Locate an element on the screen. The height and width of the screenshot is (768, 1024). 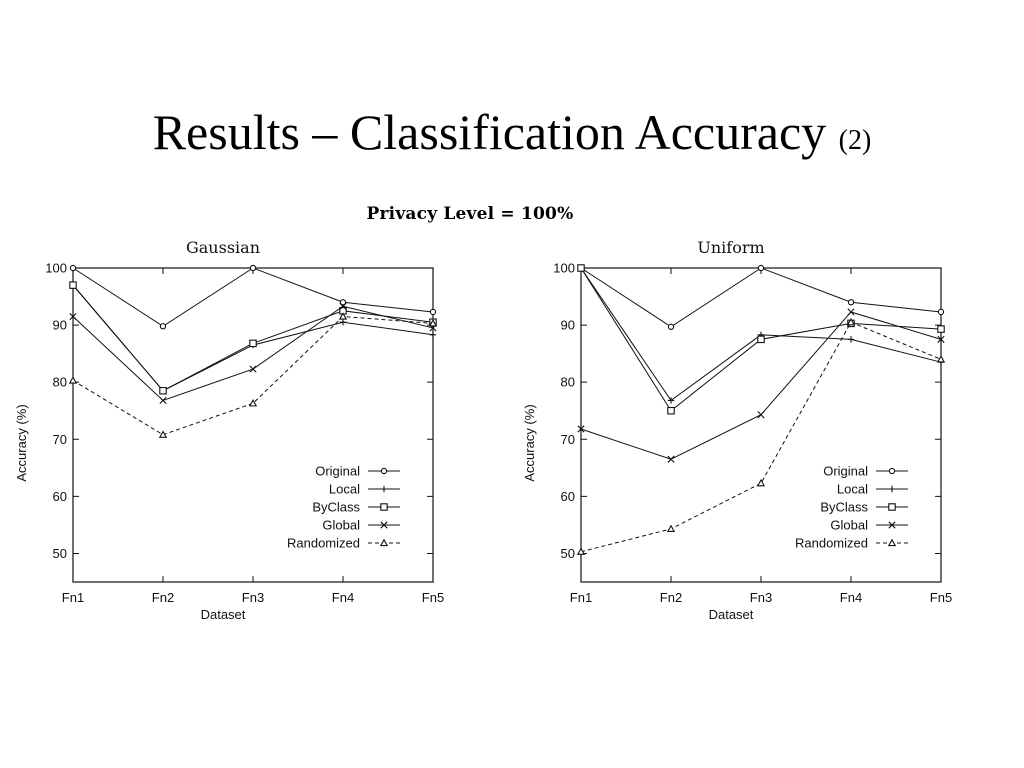
legend-item: Original is located at coordinates (357, 471).